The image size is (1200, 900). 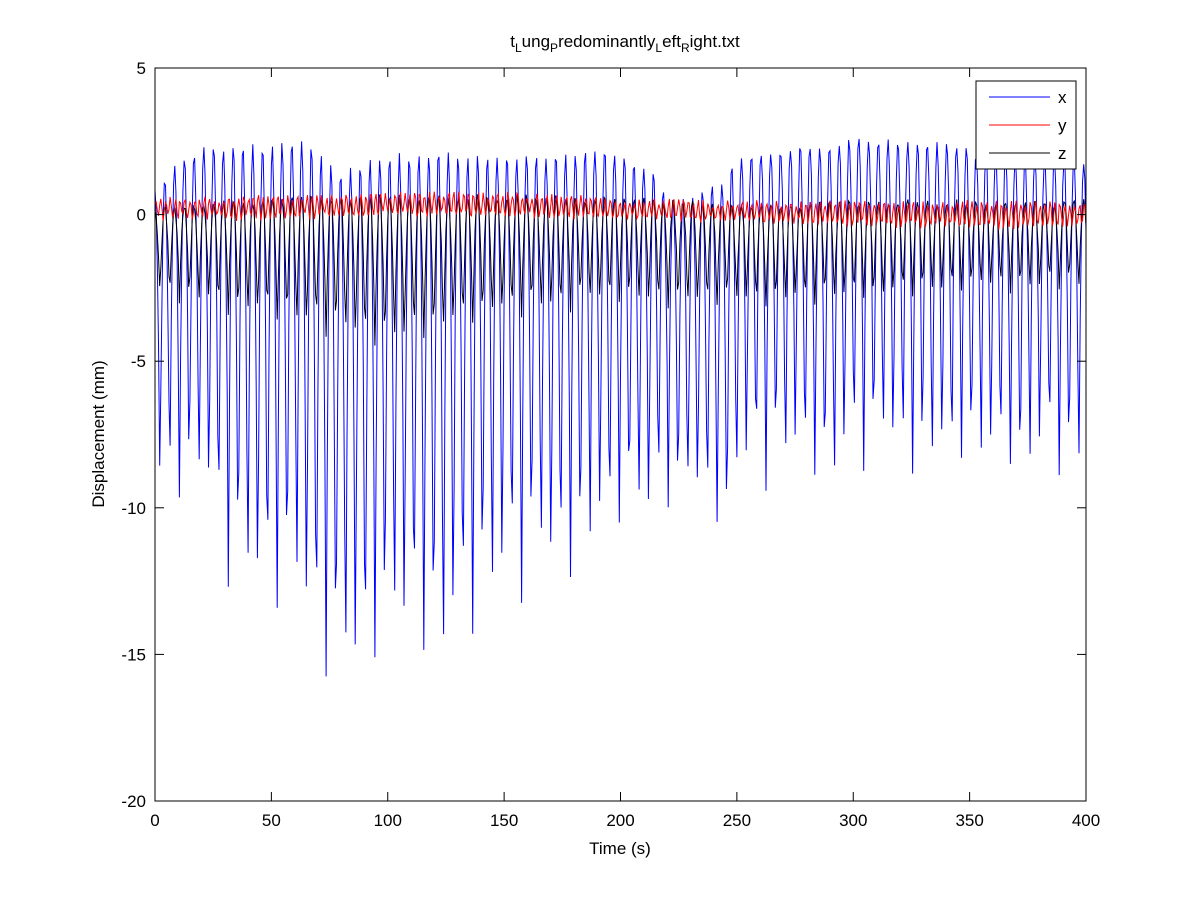 I want to click on x-tick-label: 50, so click(x=271, y=820).